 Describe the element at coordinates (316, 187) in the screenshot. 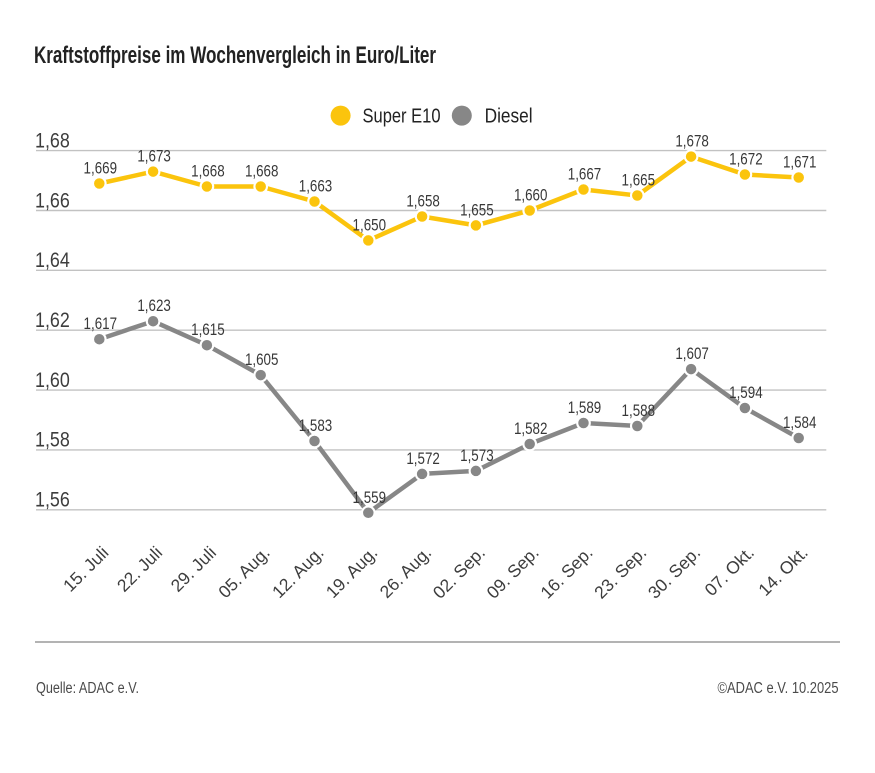

I see `svg-text: 1,663` at that location.